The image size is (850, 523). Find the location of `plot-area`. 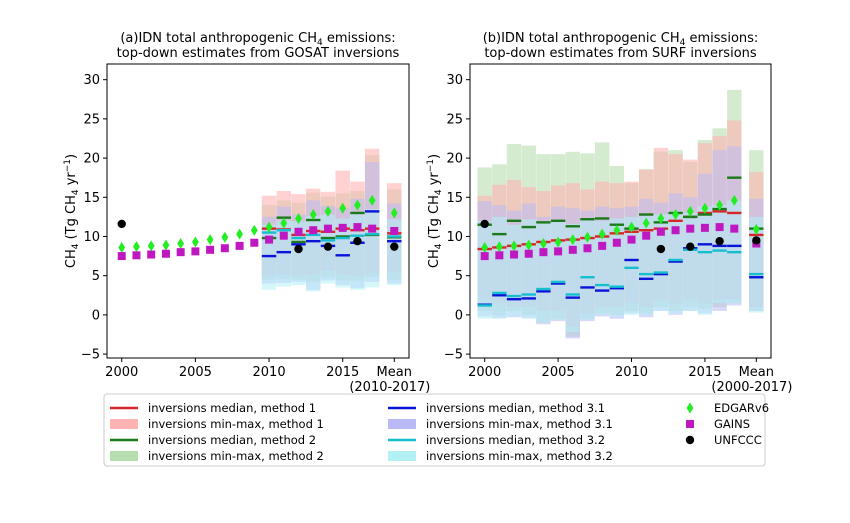

plot-area is located at coordinates (259, 220).